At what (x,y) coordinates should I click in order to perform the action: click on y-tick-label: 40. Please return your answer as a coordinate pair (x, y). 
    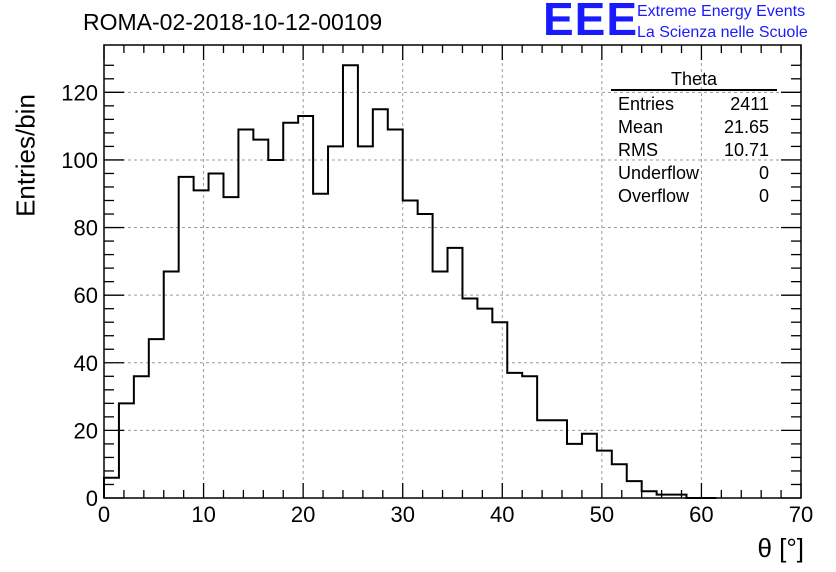
    Looking at the image, I should click on (86, 363).